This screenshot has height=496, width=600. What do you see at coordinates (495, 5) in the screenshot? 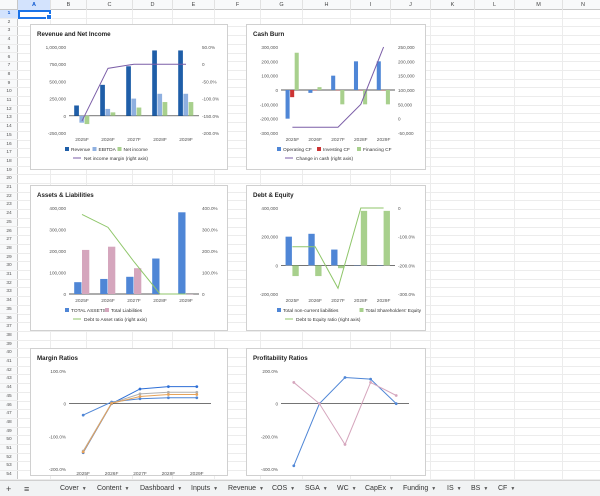
I see `column-header-L: L` at bounding box center [495, 5].